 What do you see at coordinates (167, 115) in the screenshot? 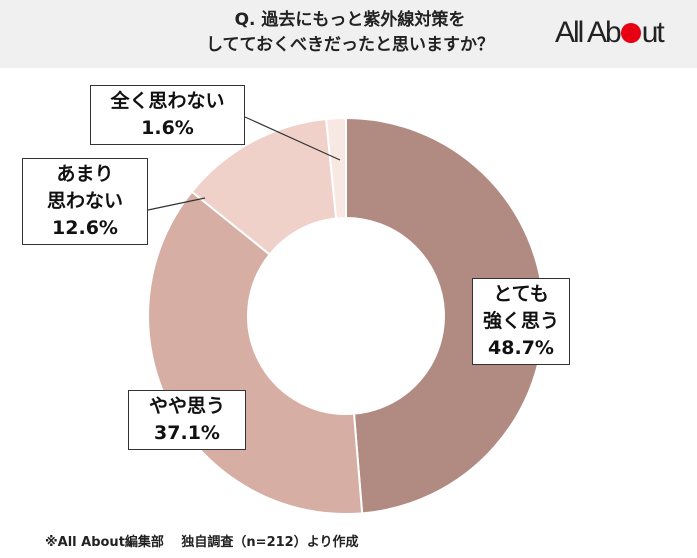
I see `label-not-at-all: 全く思わない 1.6%` at bounding box center [167, 115].